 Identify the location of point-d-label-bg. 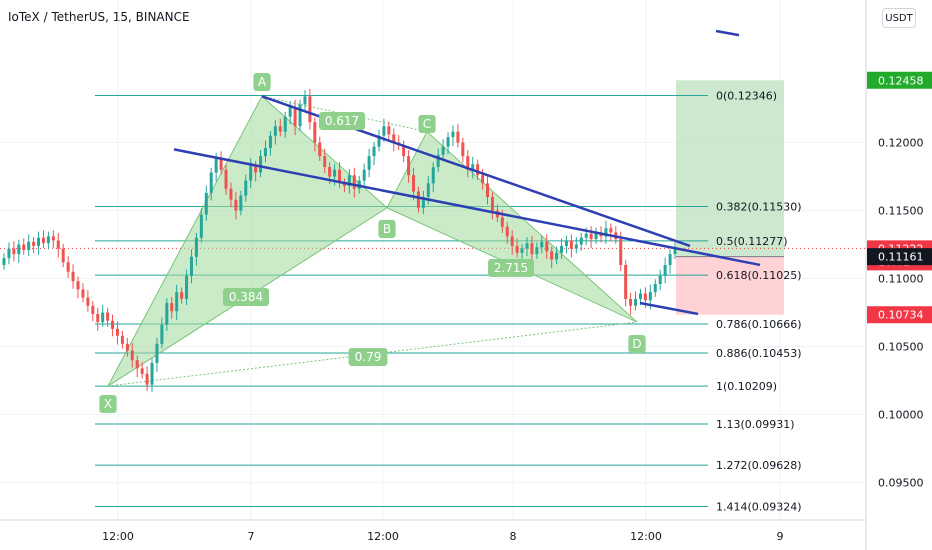
(637, 344).